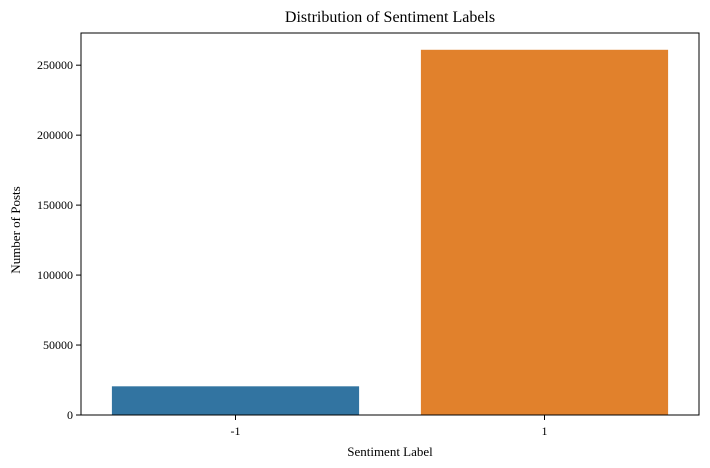  I want to click on y-tick-label: 150000, so click(55, 205).